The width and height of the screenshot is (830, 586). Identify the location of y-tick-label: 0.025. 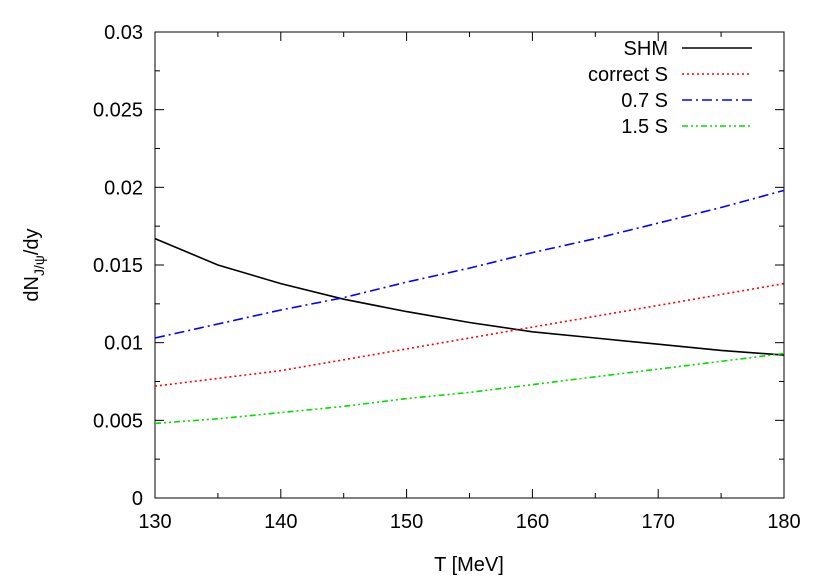
(118, 111).